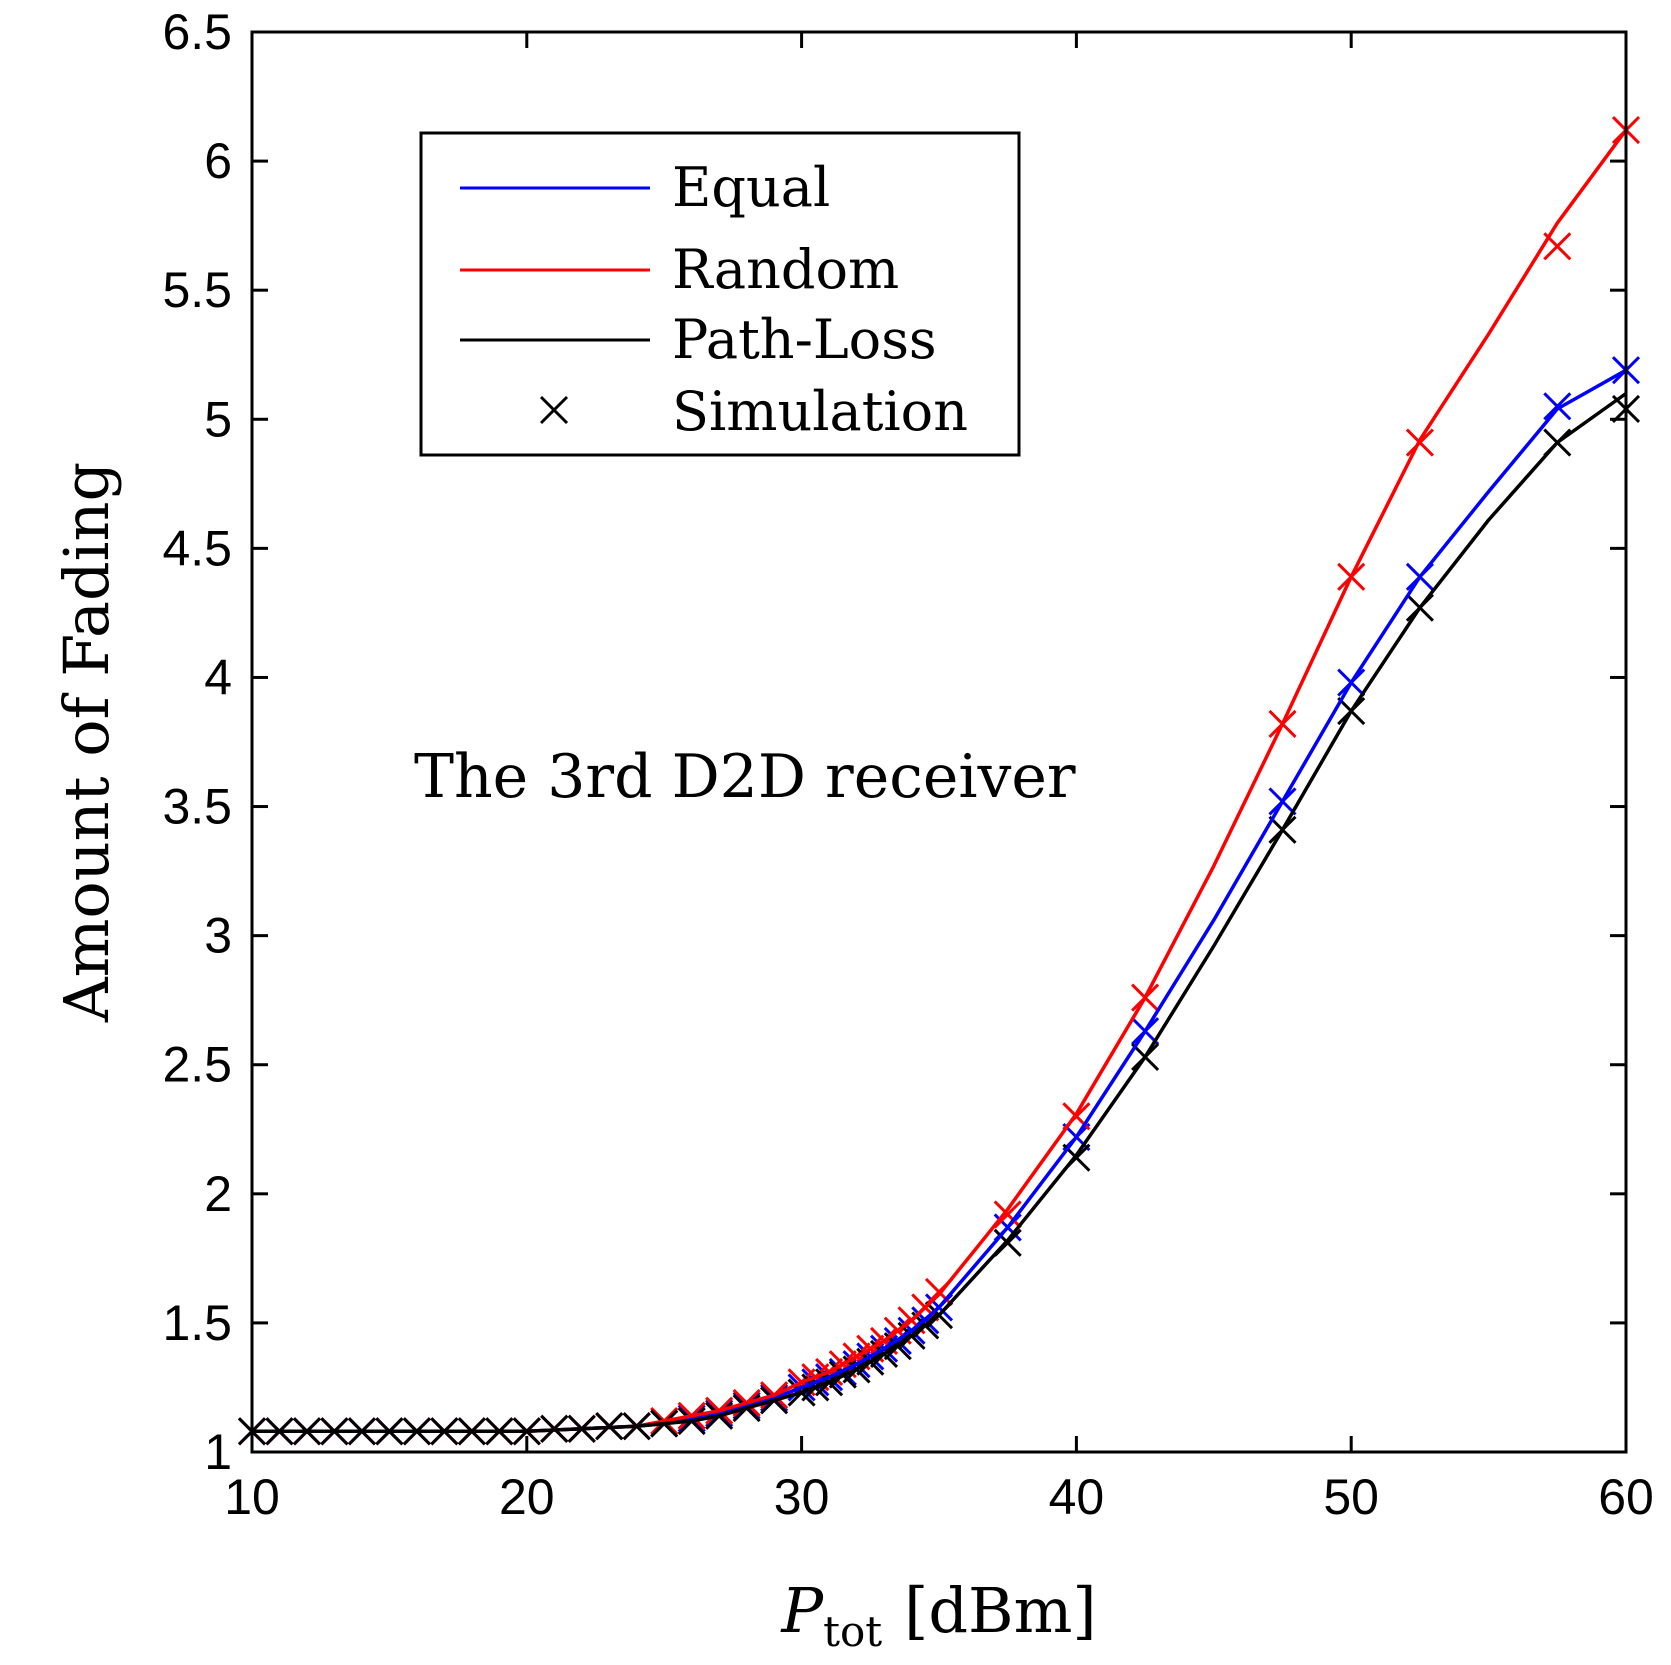  I want to click on x-tick-label: 60, so click(1626, 1497).